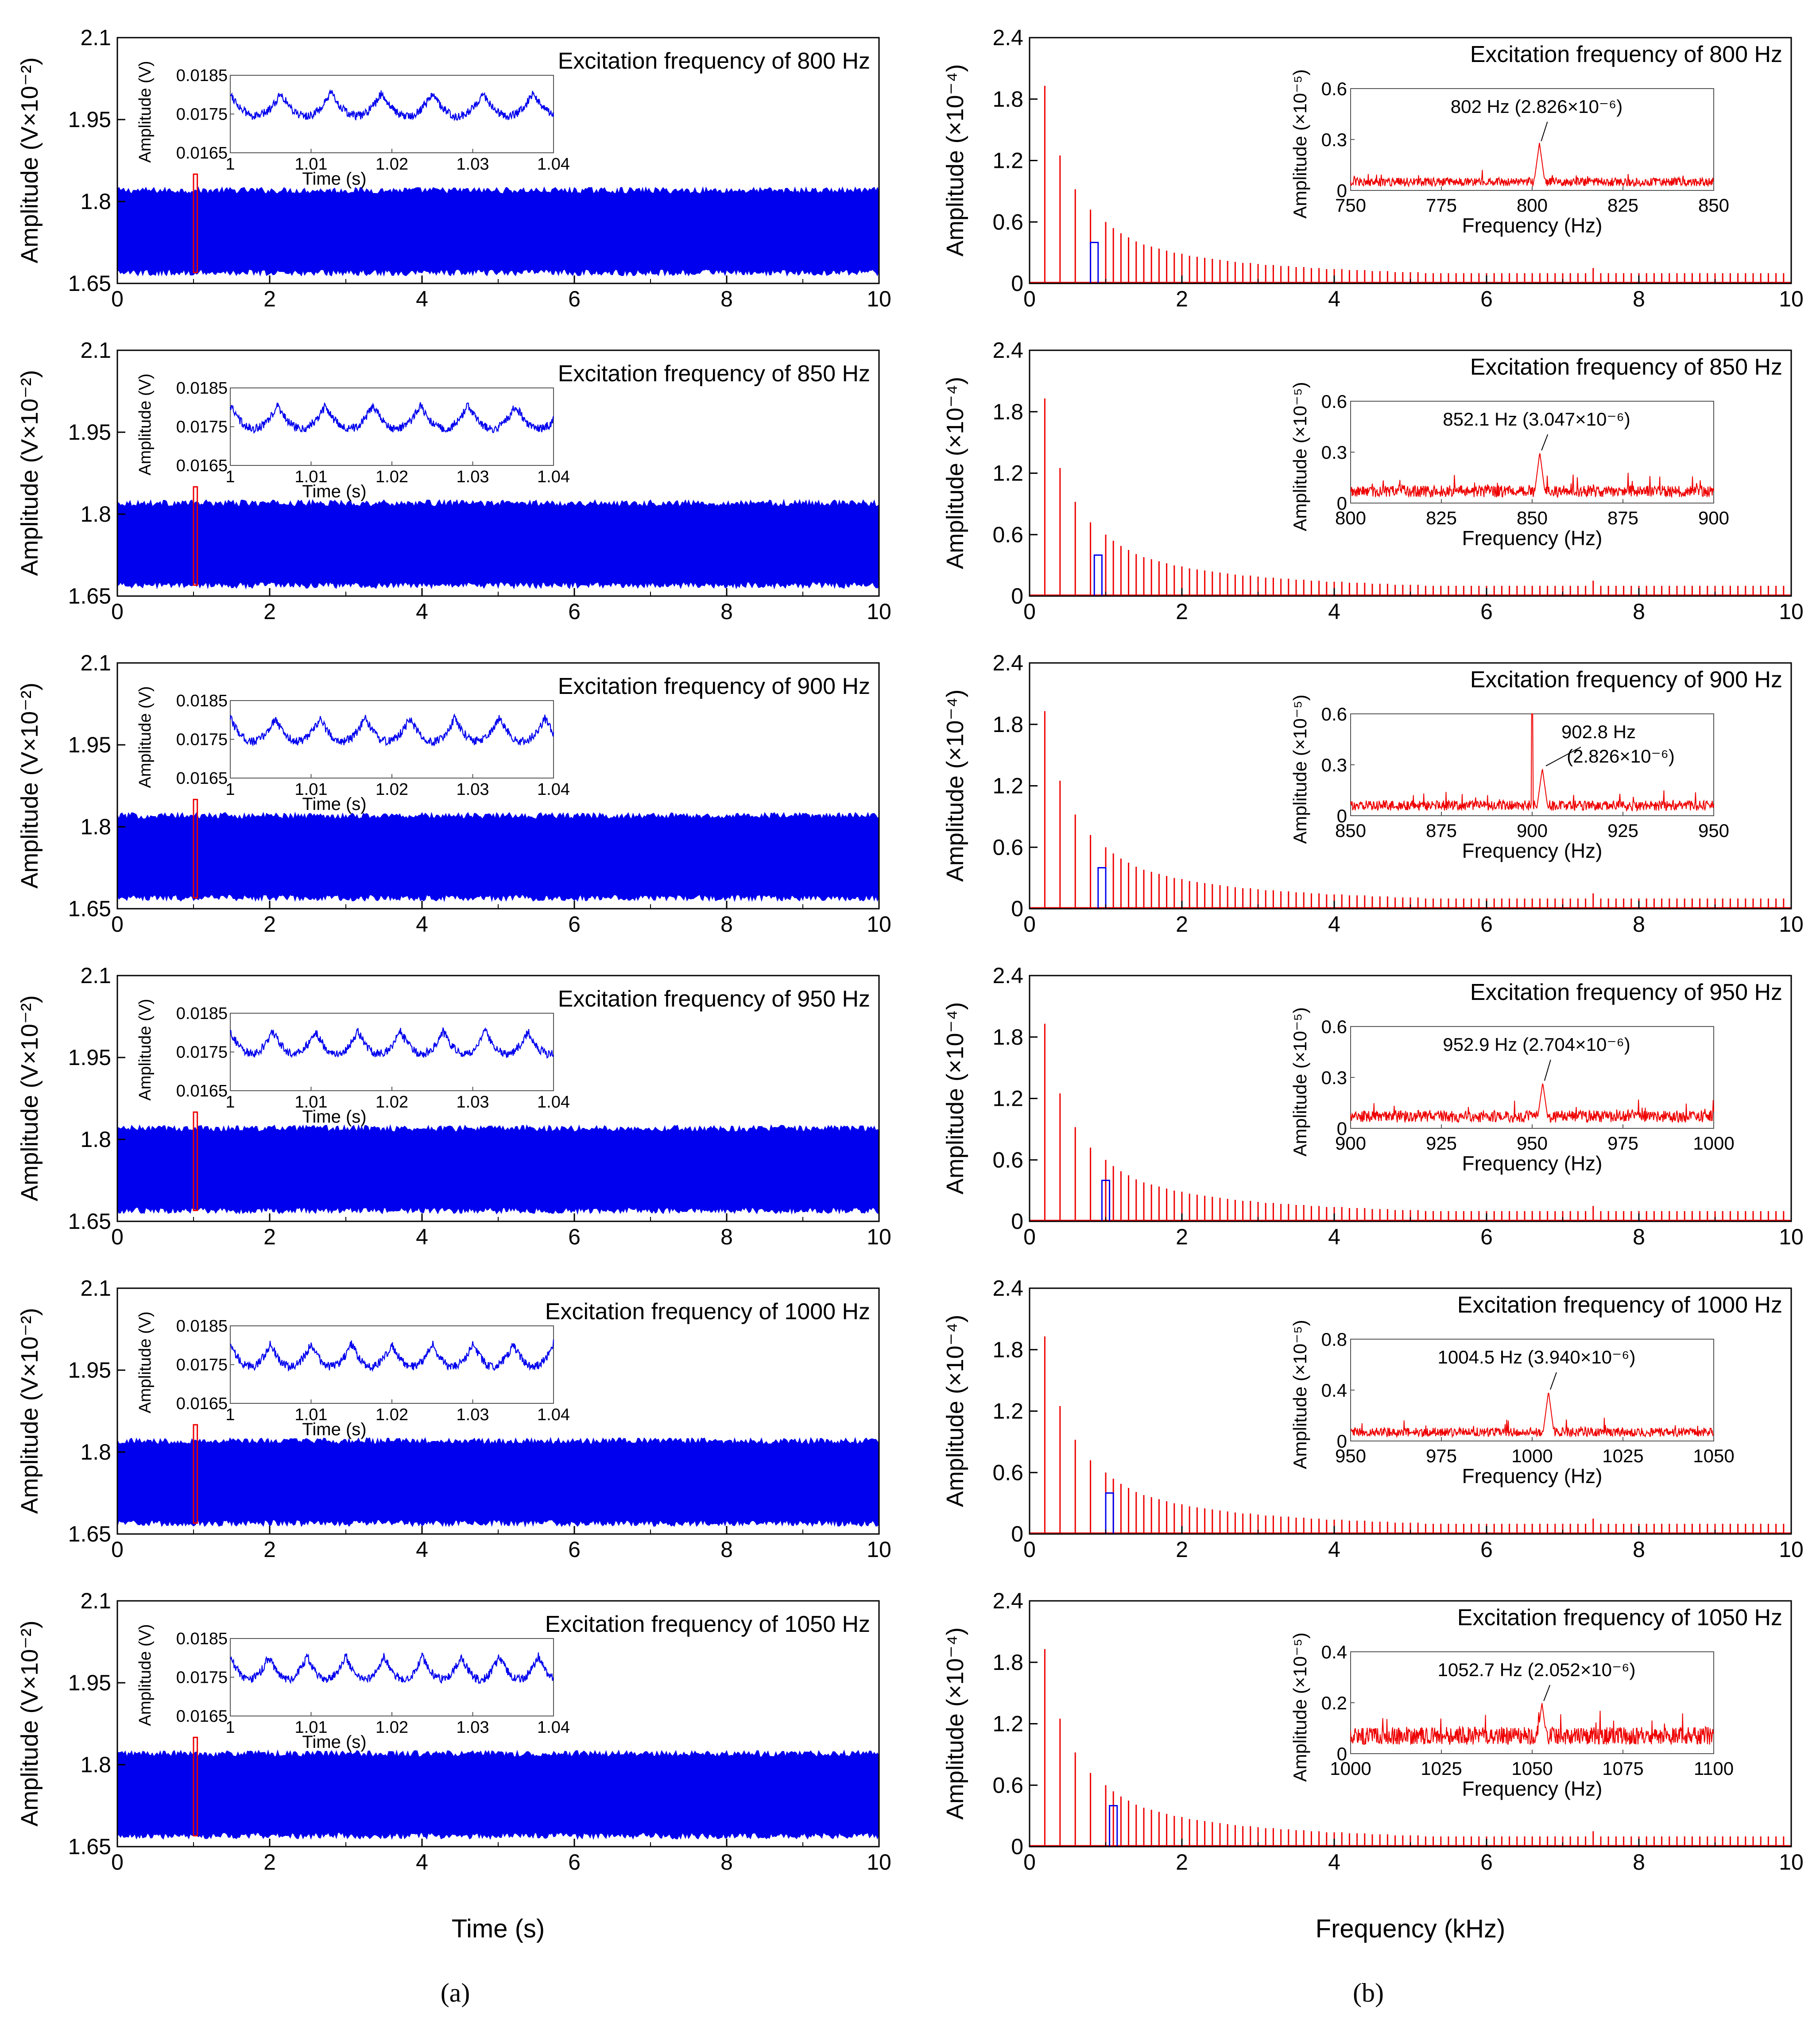 Image resolution: width=1820 pixels, height=2022 pixels. What do you see at coordinates (334, 1742) in the screenshot?
I see `panel-a-row5-inset-xlabel: Time (s)` at bounding box center [334, 1742].